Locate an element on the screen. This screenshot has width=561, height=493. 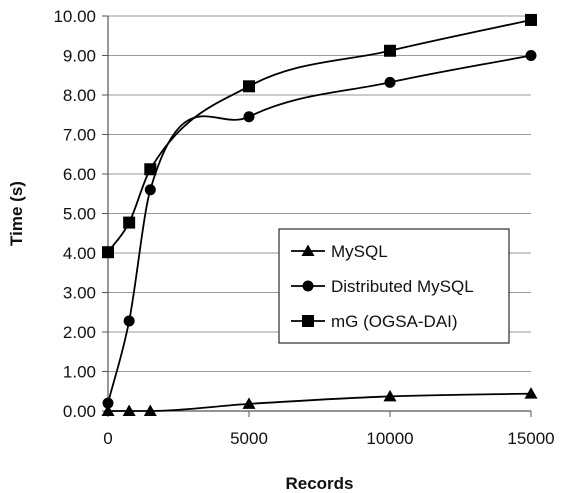
x-tick-labels: 0 5000 10000 15000 is located at coordinates (328, 438).